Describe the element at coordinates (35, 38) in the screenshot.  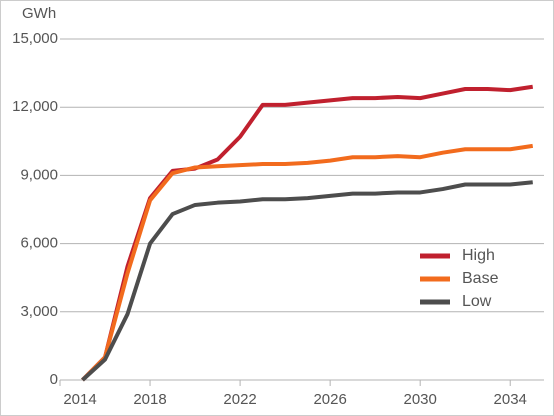
I see `y-tick-label: 15,000` at that location.